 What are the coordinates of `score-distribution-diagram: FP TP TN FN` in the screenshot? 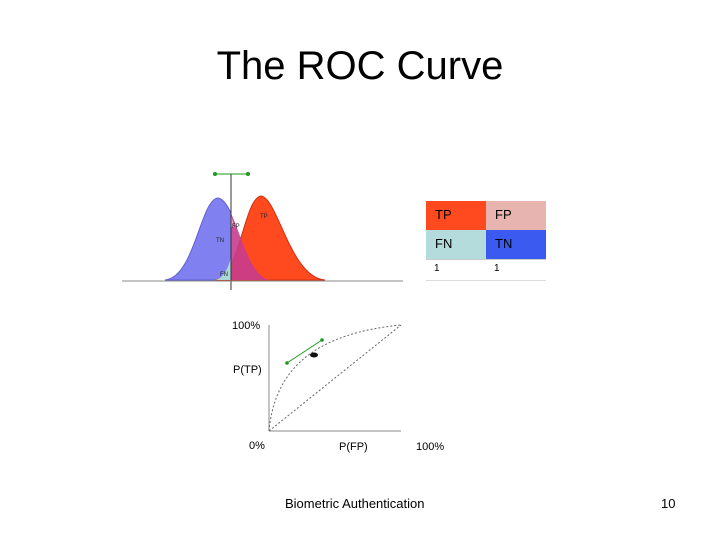 It's located at (262, 231).